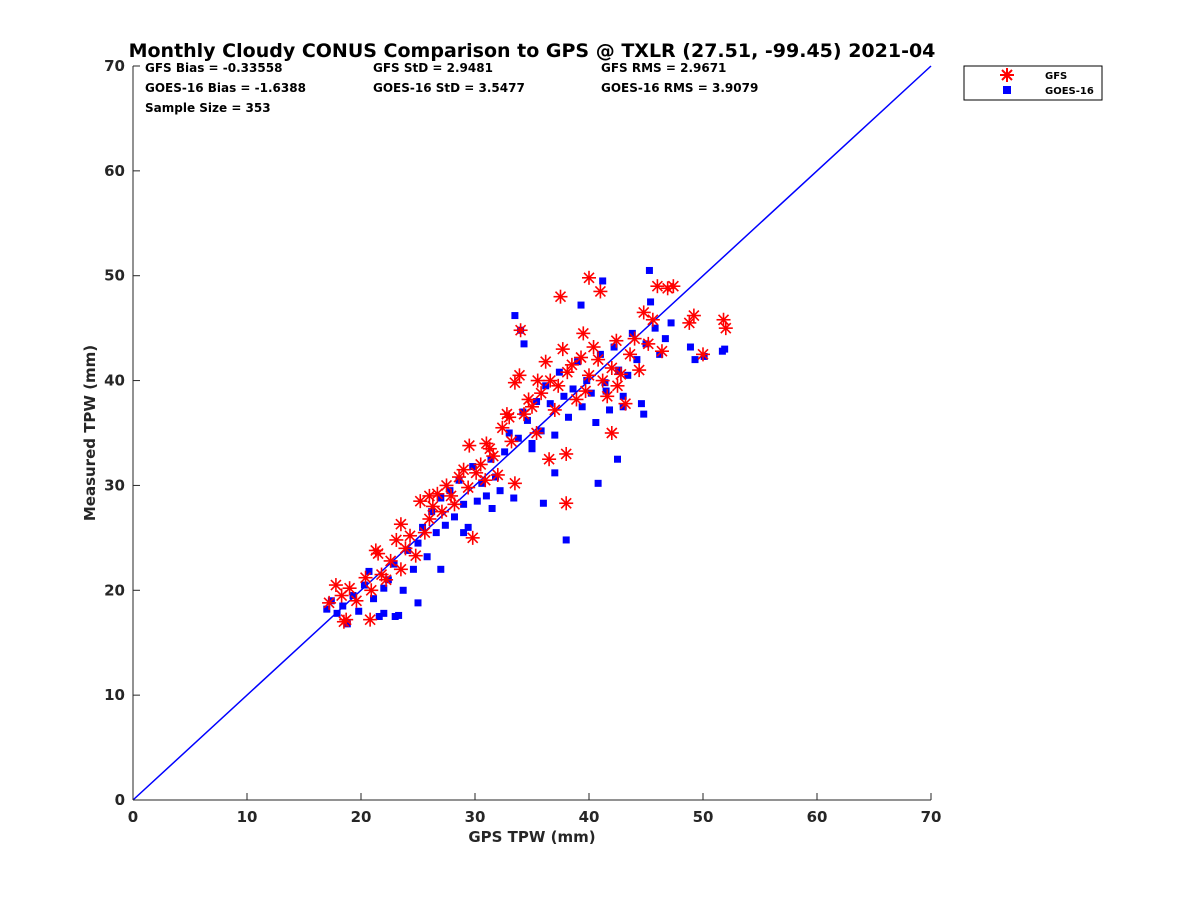  Describe the element at coordinates (133, 817) in the screenshot. I see `x-tick-label: 0` at that location.